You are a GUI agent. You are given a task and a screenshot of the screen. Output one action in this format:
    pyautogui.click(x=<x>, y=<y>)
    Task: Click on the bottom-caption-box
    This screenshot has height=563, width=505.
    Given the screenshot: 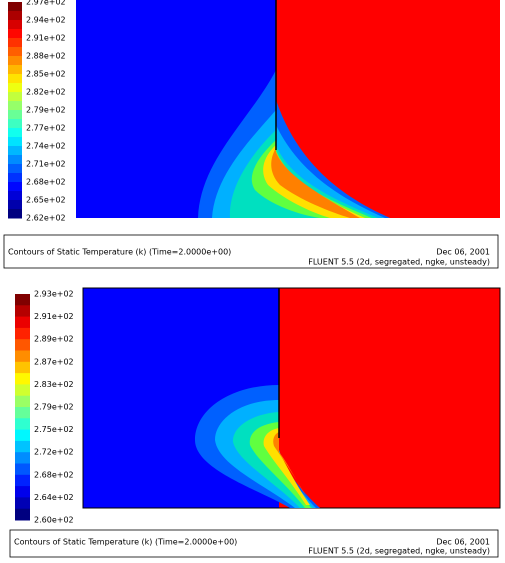 What is the action you would take?
    pyautogui.click(x=254, y=543)
    